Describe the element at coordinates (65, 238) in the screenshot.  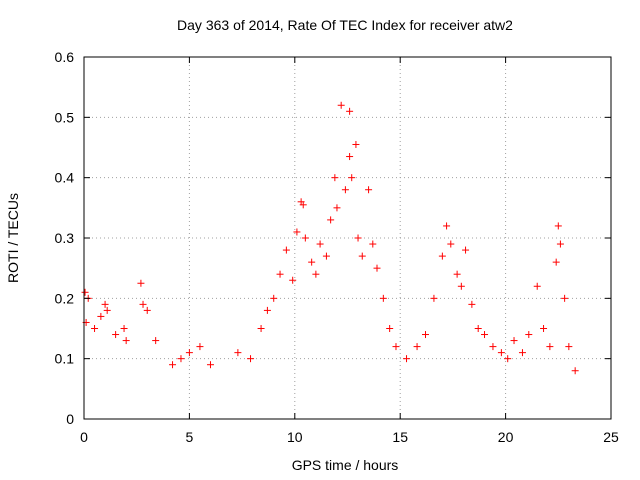
I see `y-tick-label: 0.3` at that location.